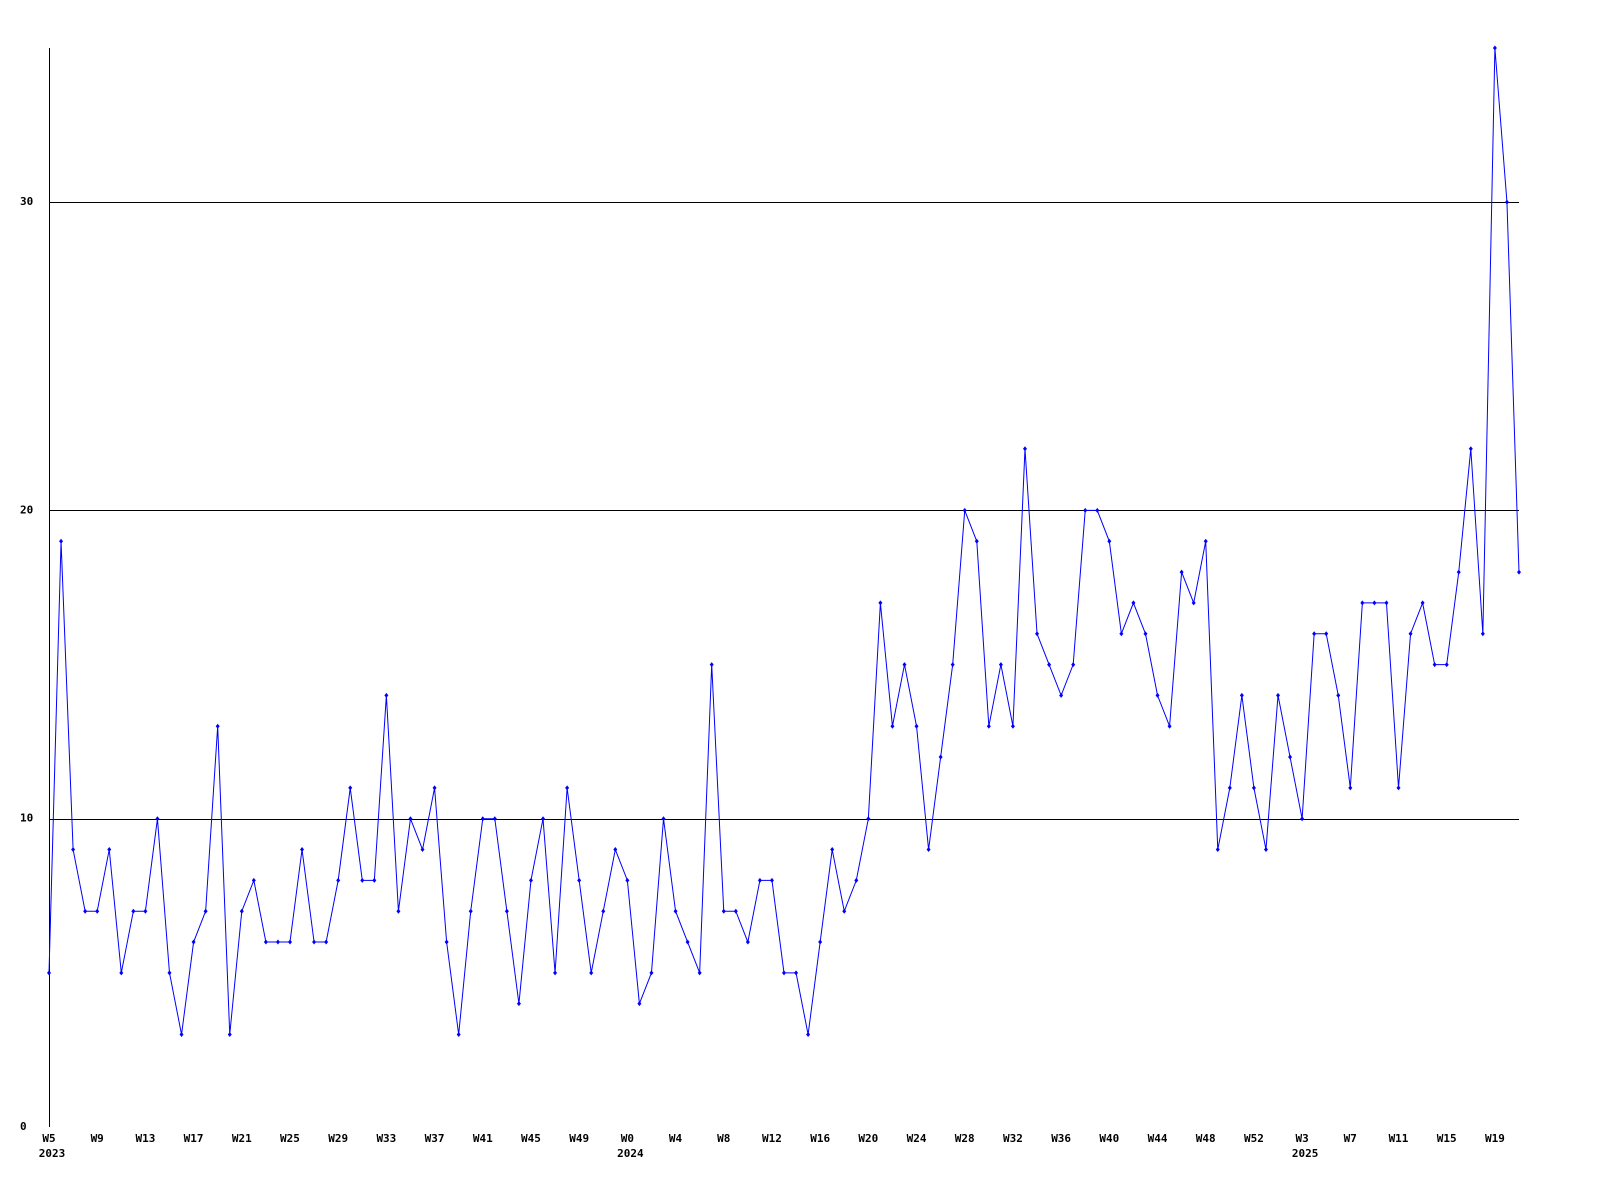  What do you see at coordinates (194, 1138) in the screenshot?
I see `x-tick-label: W17` at bounding box center [194, 1138].